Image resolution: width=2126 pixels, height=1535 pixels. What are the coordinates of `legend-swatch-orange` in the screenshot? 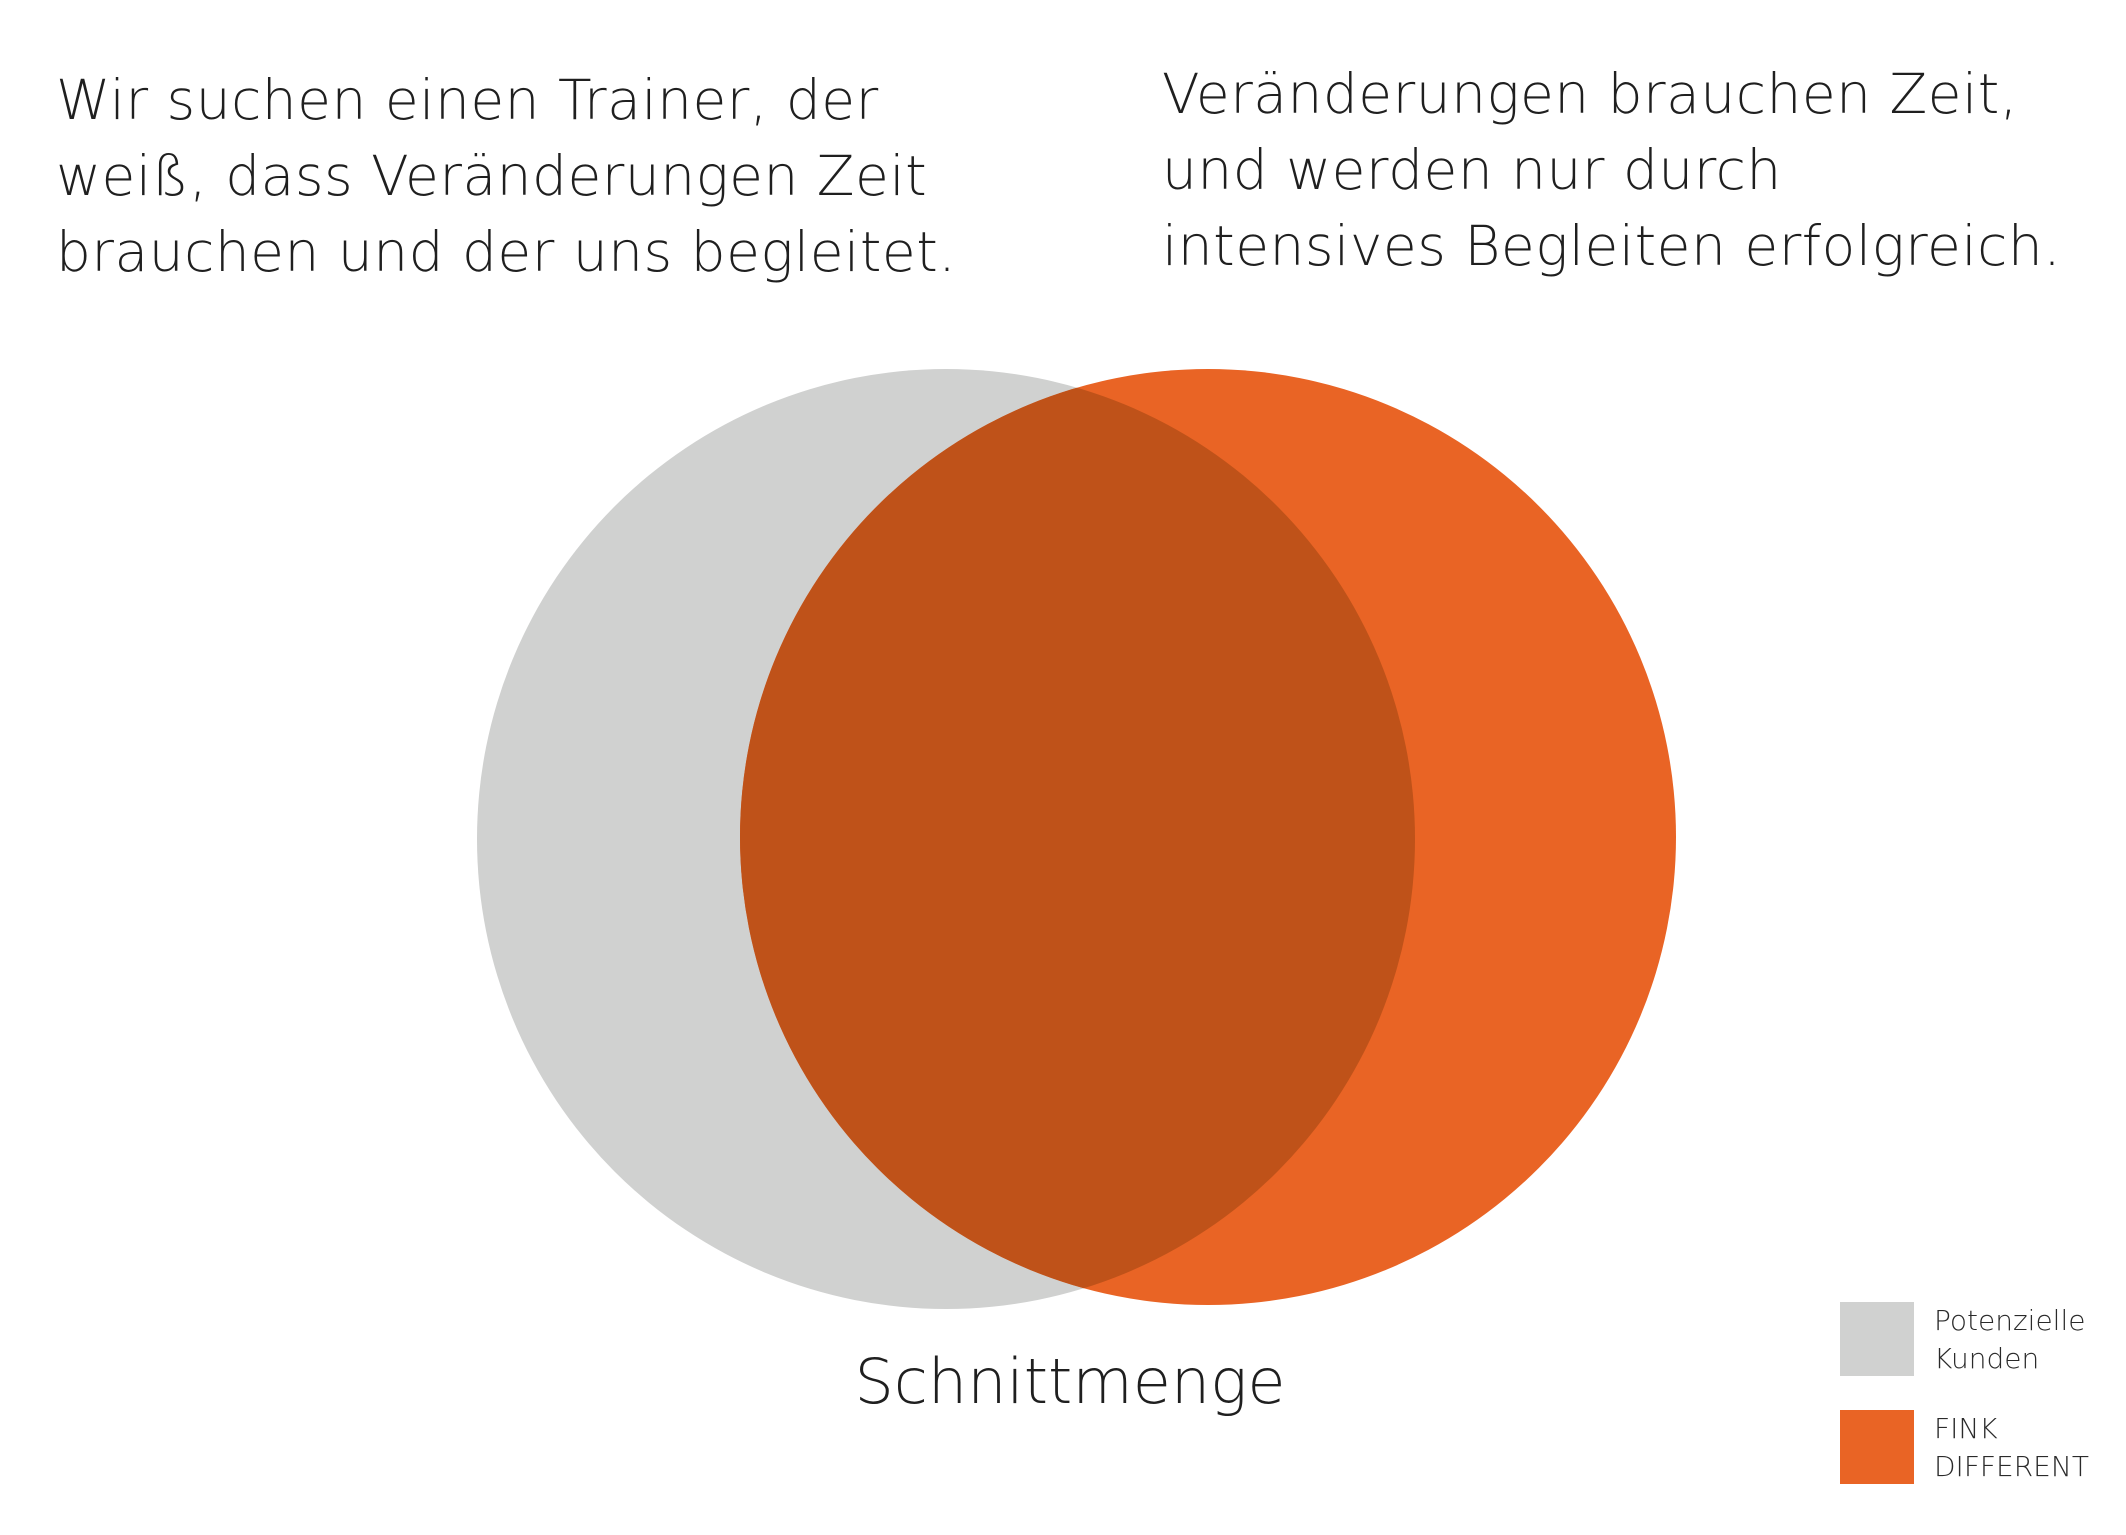 It's located at (1877, 1447).